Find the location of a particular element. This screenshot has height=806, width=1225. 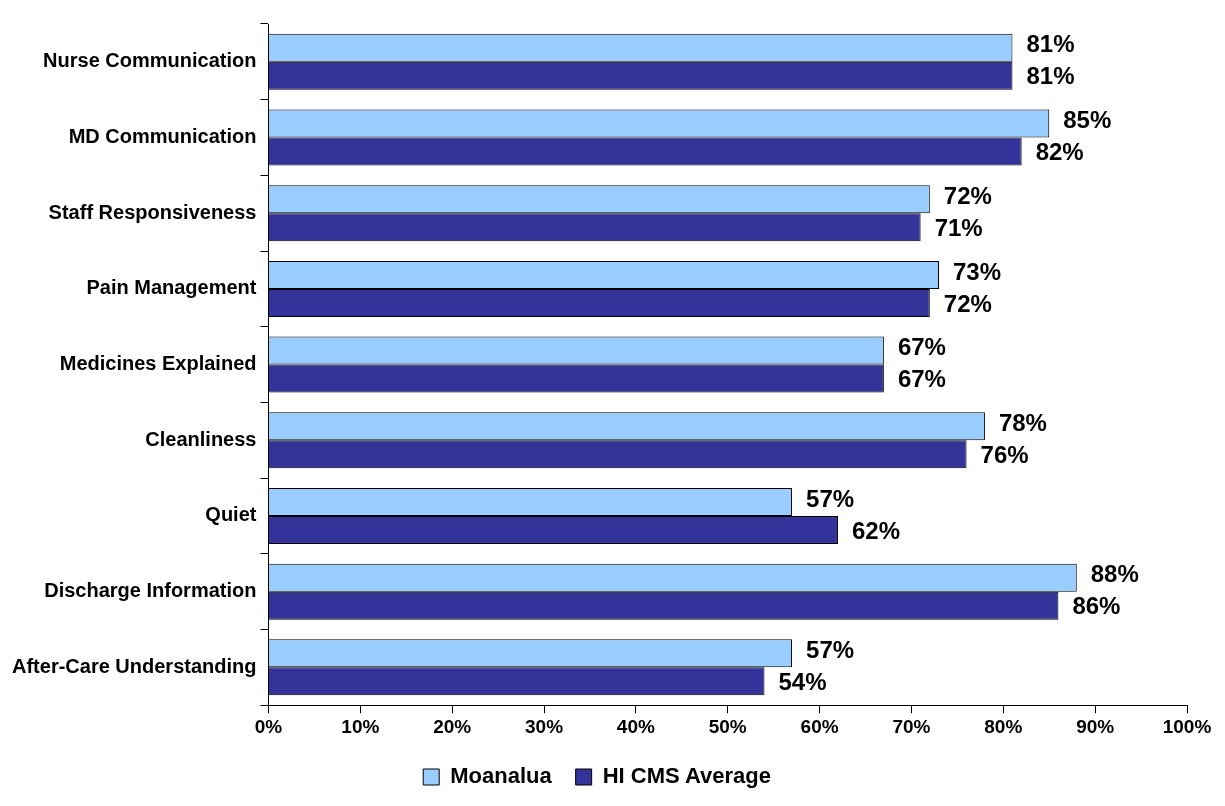

y-tick-label: Medicines Explained is located at coordinates (158, 363).